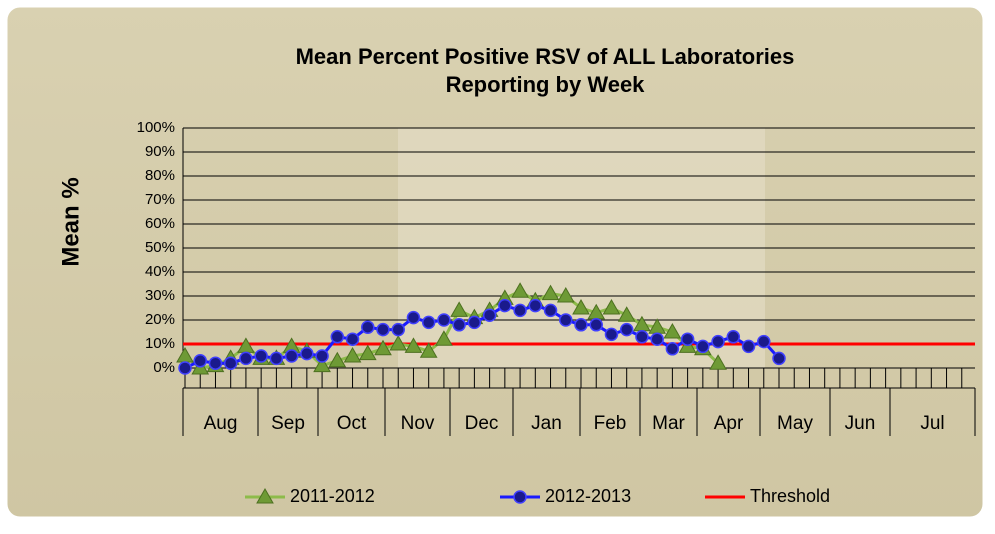 The image size is (995, 534). What do you see at coordinates (932, 423) in the screenshot?
I see `month-label: Jul` at bounding box center [932, 423].